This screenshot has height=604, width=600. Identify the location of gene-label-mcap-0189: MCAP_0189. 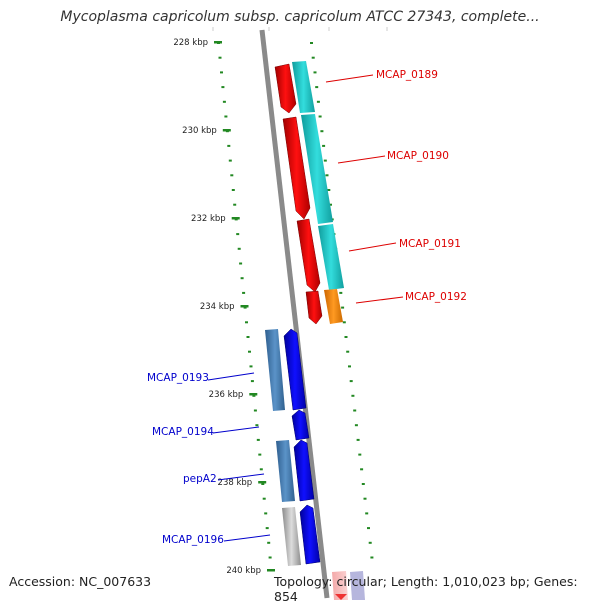
(407, 75).